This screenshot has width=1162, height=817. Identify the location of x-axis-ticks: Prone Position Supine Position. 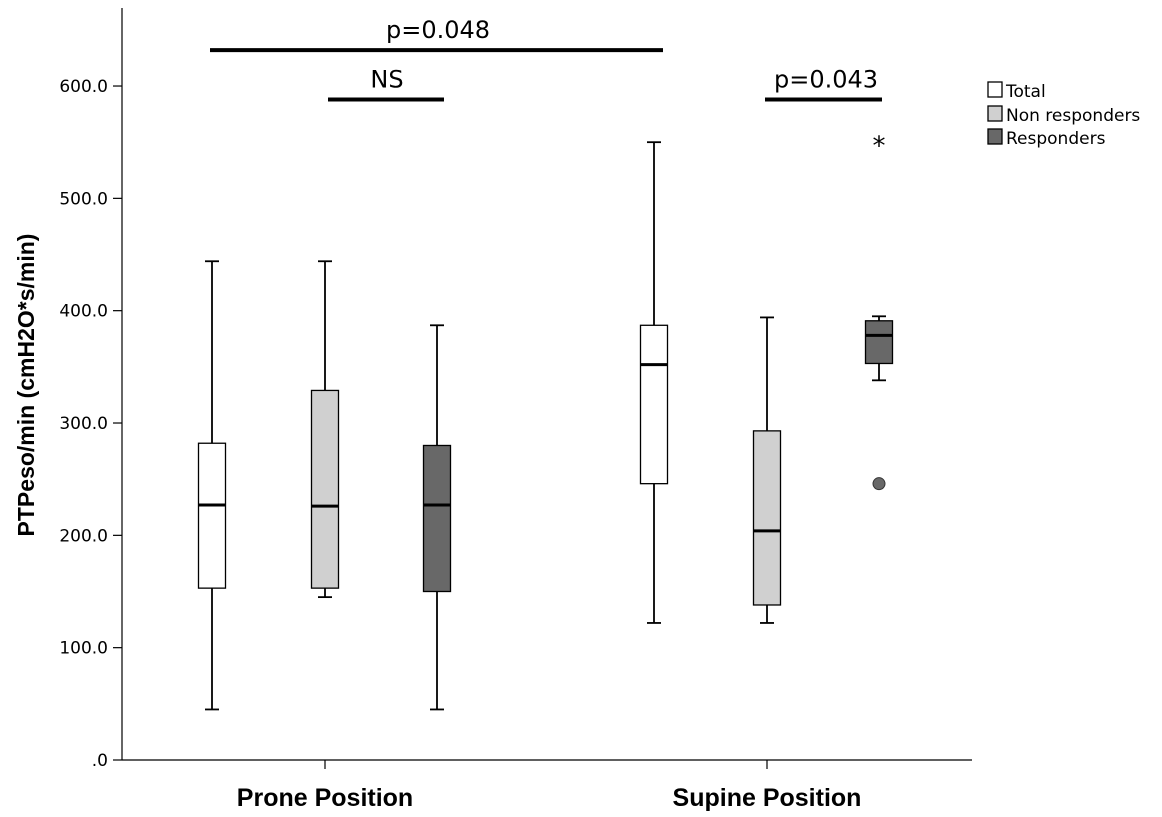
(549, 786).